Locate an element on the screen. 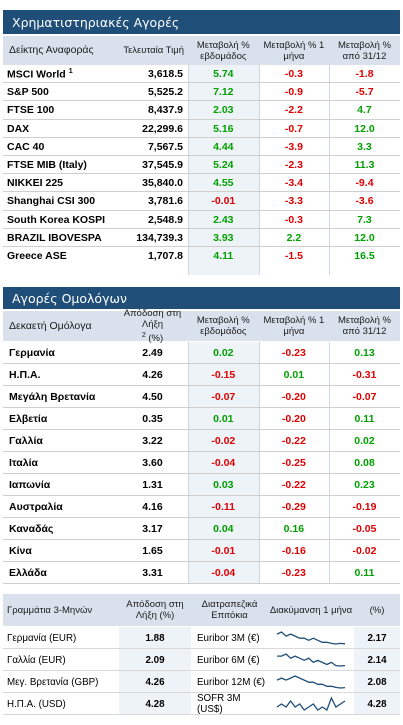  bond-country: Ελλάδα is located at coordinates (28, 573).